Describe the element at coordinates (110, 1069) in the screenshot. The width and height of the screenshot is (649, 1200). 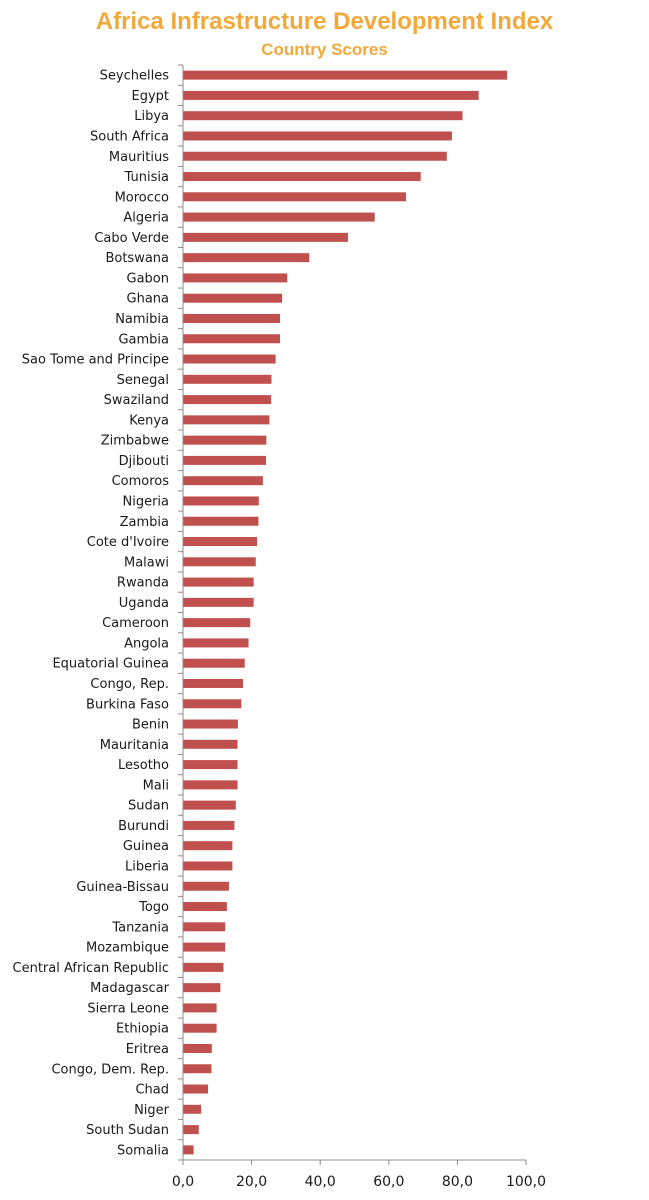
I see `category-label: Congo, Dem. Rep.` at that location.